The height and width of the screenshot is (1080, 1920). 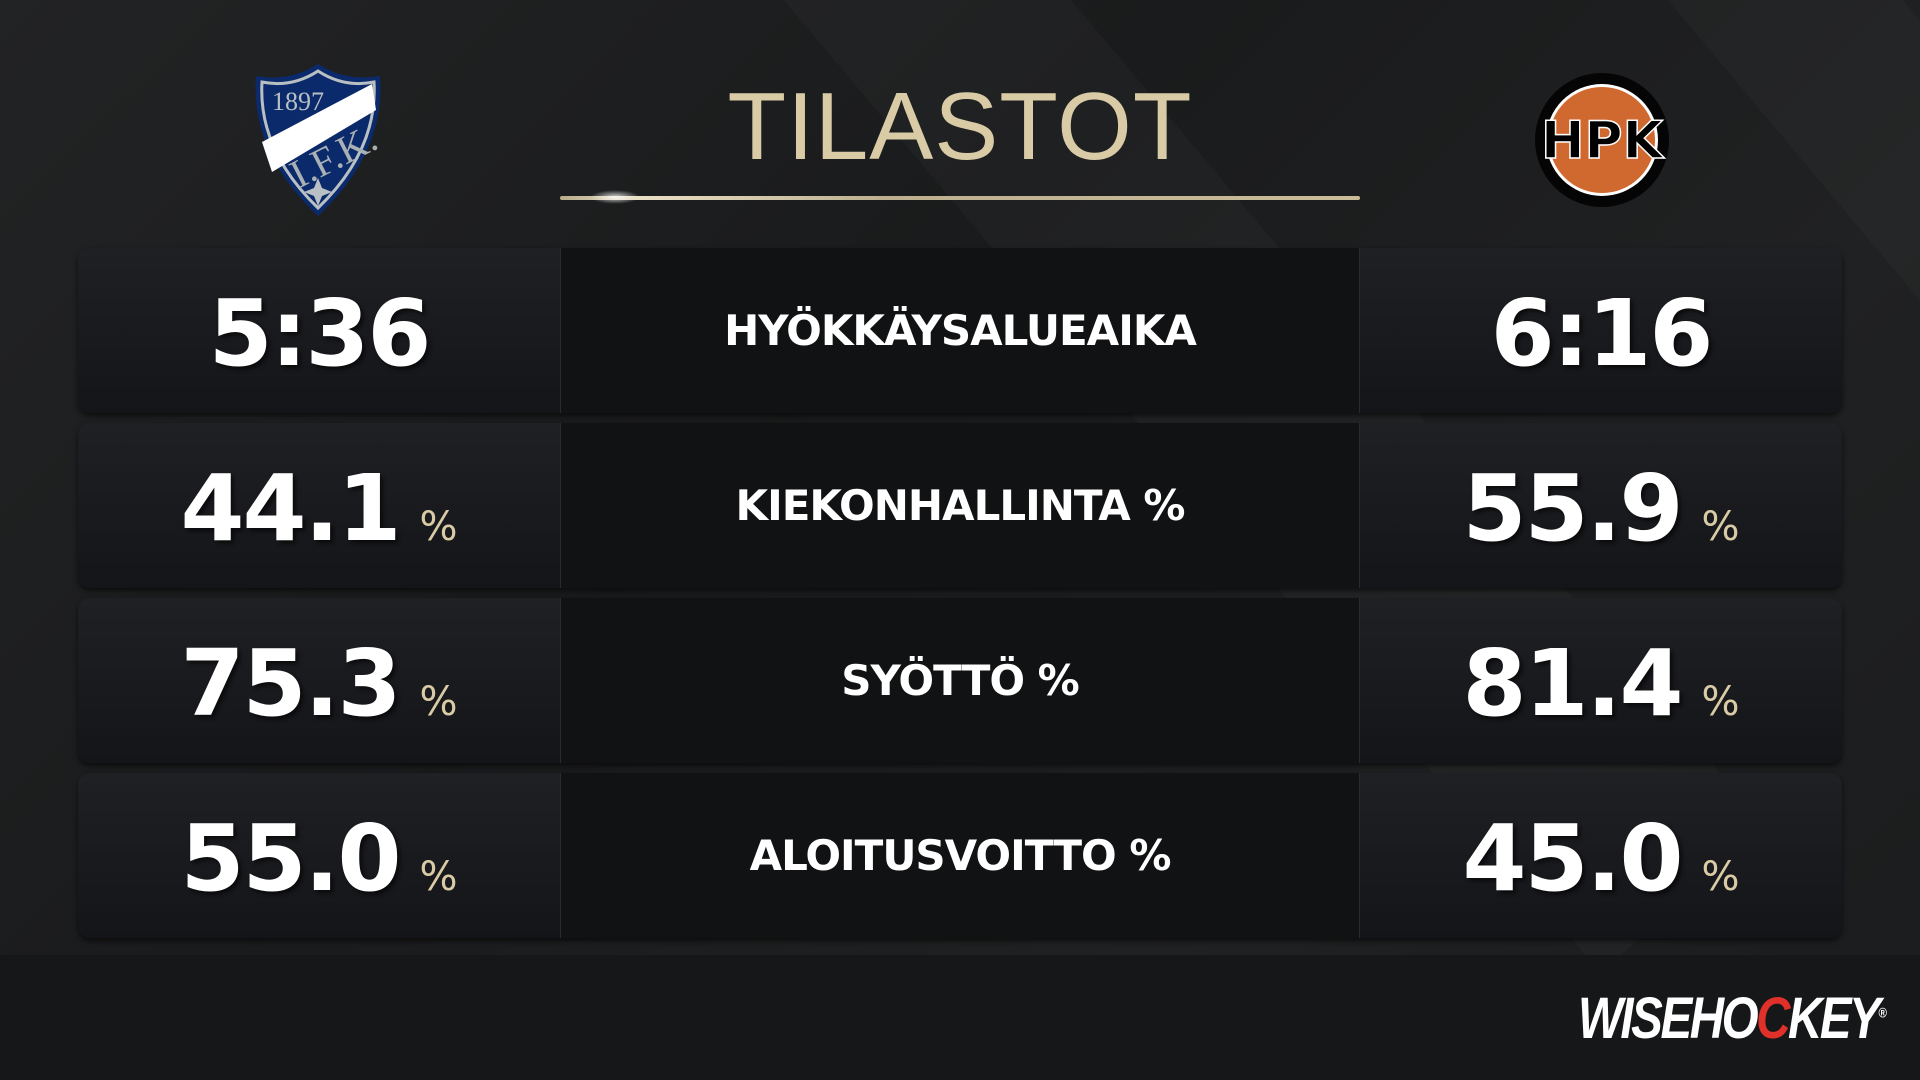 I want to click on ifk-logo: 1897 I.F.K., so click(x=319, y=140).